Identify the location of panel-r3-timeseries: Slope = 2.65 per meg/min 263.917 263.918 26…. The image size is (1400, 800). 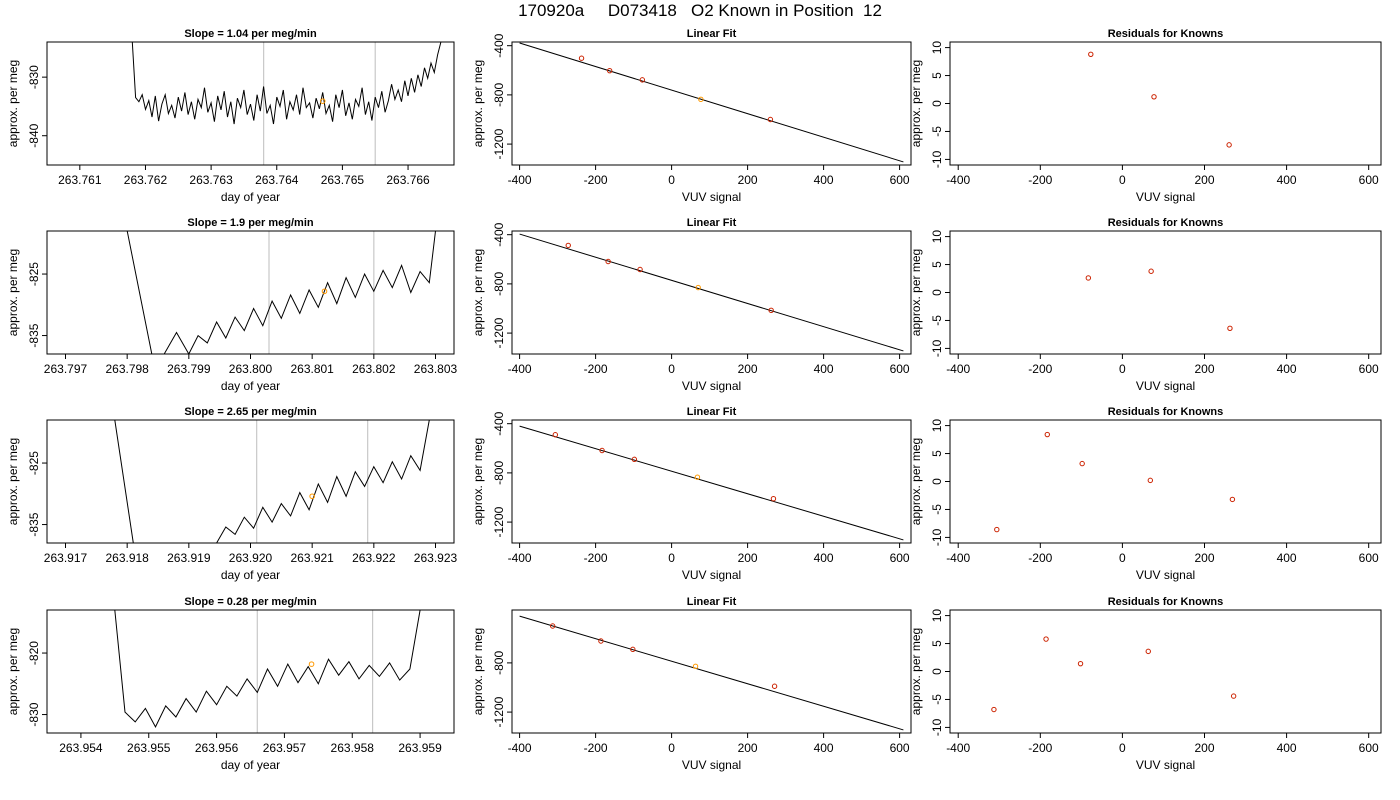
(232, 494).